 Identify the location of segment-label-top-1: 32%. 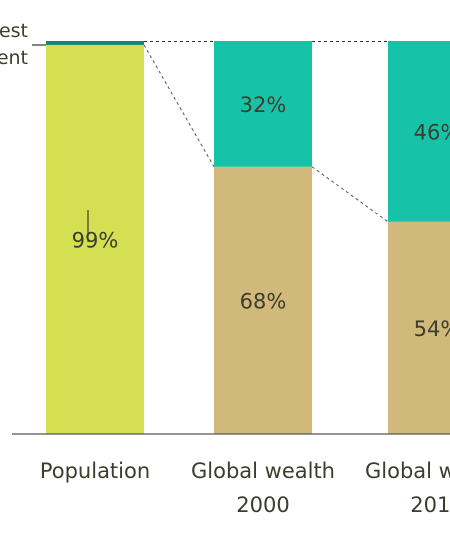
(263, 105).